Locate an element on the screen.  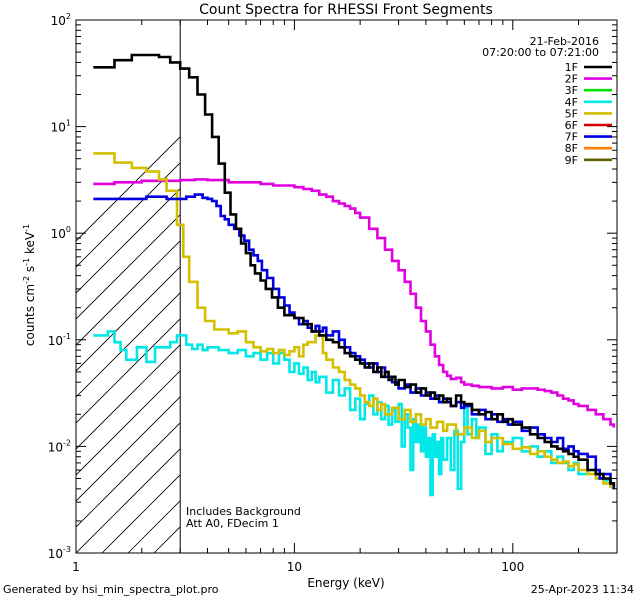
legend-label: 8F is located at coordinates (571, 148).